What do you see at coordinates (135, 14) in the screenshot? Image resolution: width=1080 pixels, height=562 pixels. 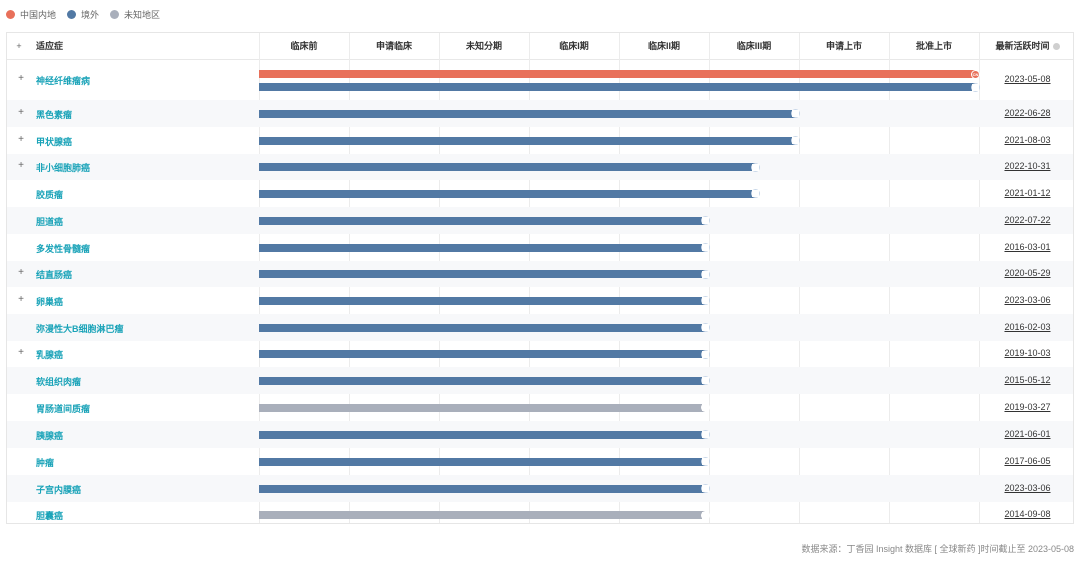 I see `legend-item-2: 未知地区` at bounding box center [135, 14].